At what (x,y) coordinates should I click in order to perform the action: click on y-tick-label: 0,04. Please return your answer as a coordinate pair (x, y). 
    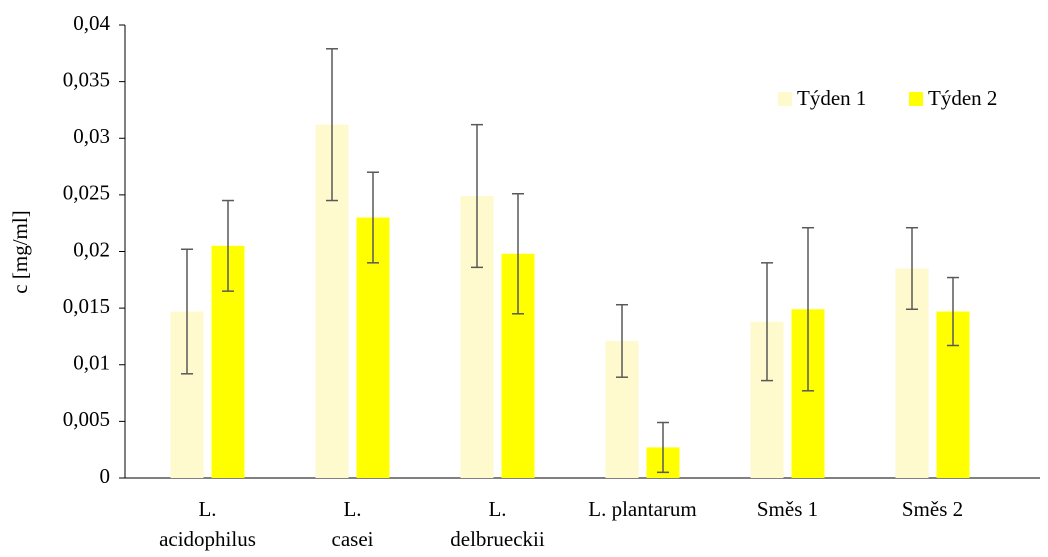
    Looking at the image, I should click on (91, 23).